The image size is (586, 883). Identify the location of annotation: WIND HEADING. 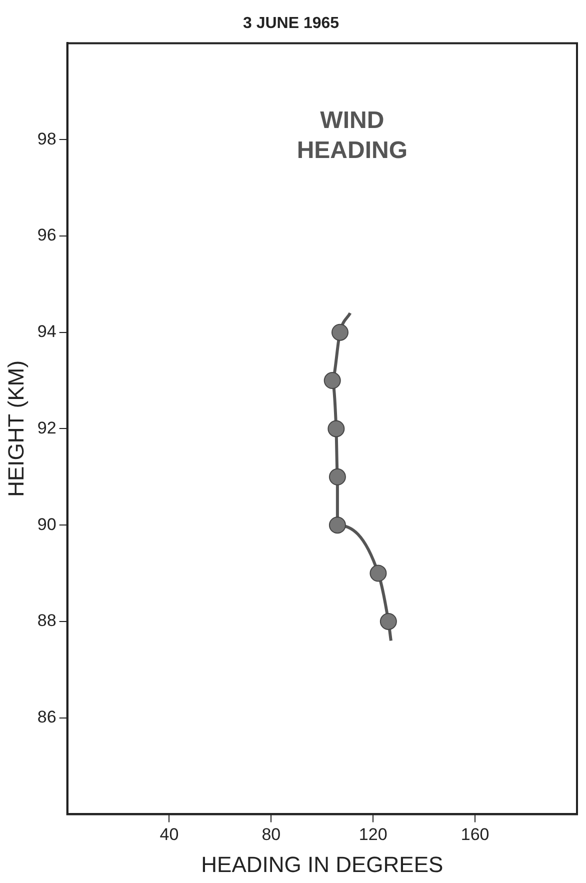
(352, 135).